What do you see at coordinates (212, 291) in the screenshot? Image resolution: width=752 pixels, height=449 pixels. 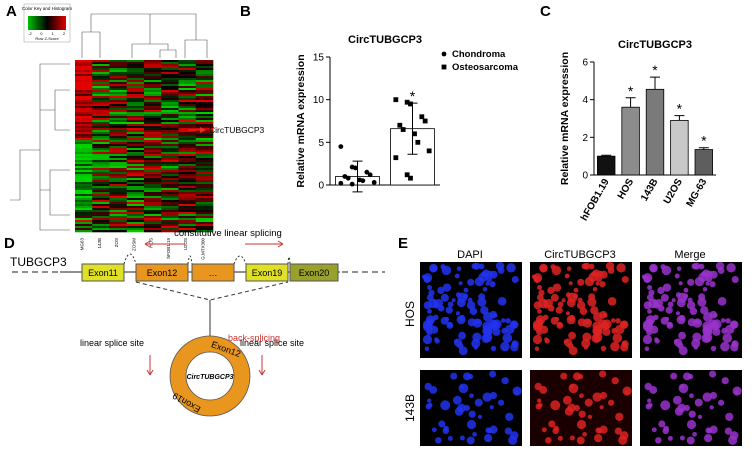 I see `back-splice-lines` at bounding box center [212, 291].